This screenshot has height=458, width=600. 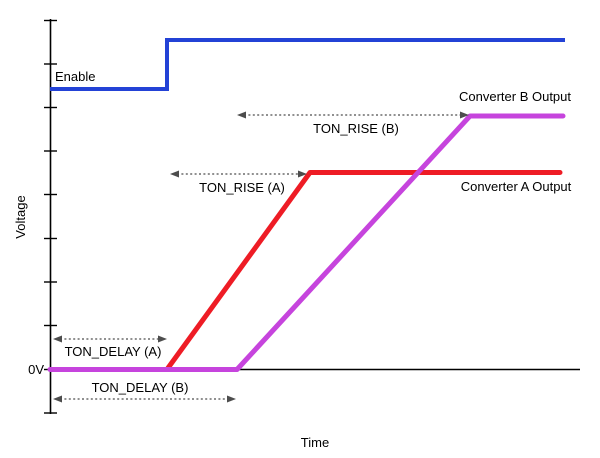 What do you see at coordinates (36, 369) in the screenshot?
I see `zero-volts-tick-label: 0V` at bounding box center [36, 369].